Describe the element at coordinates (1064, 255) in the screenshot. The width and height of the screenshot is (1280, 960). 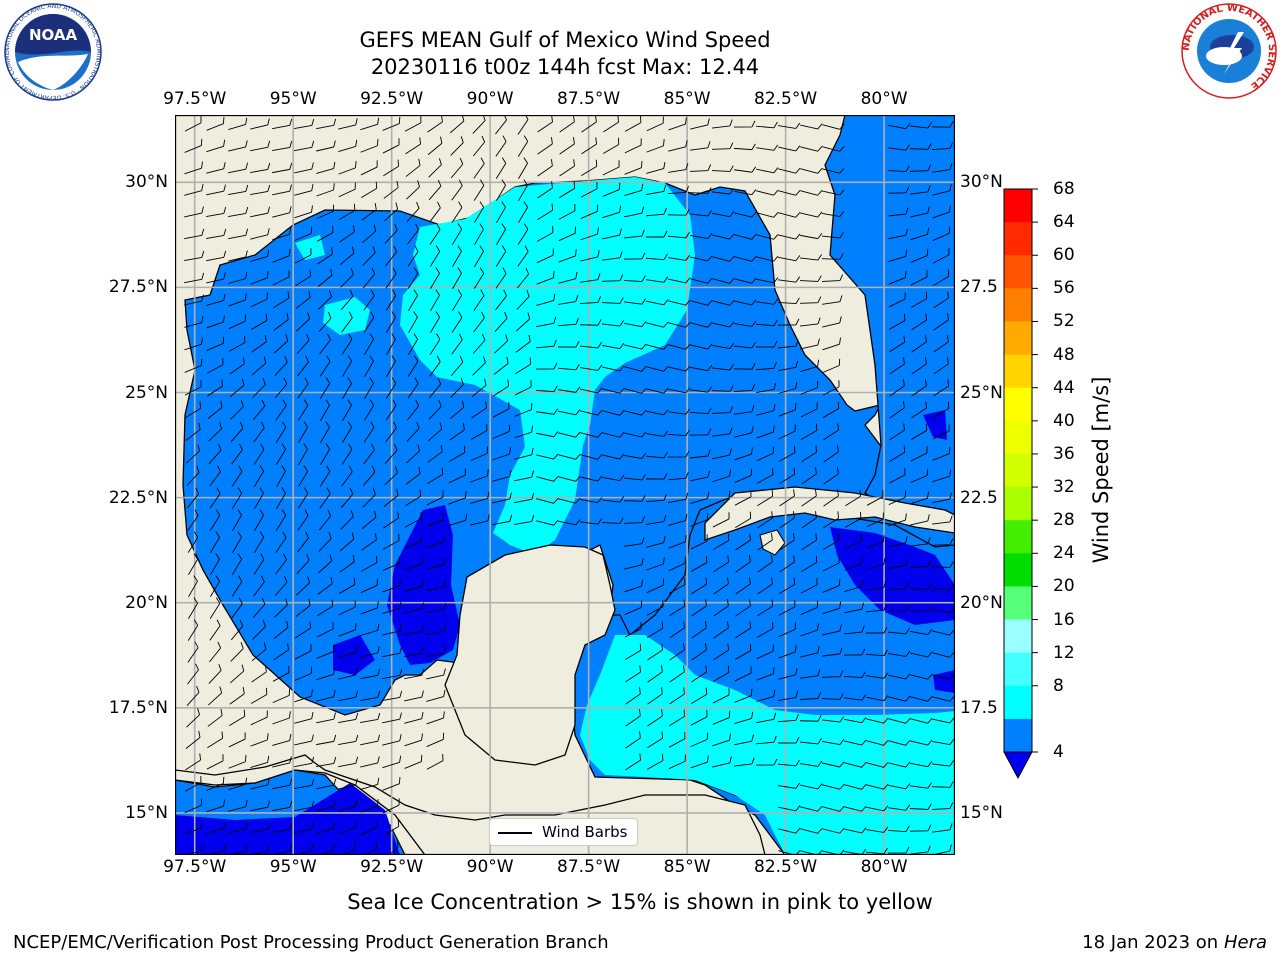
I see `colorbar-tick-label: 60` at that location.